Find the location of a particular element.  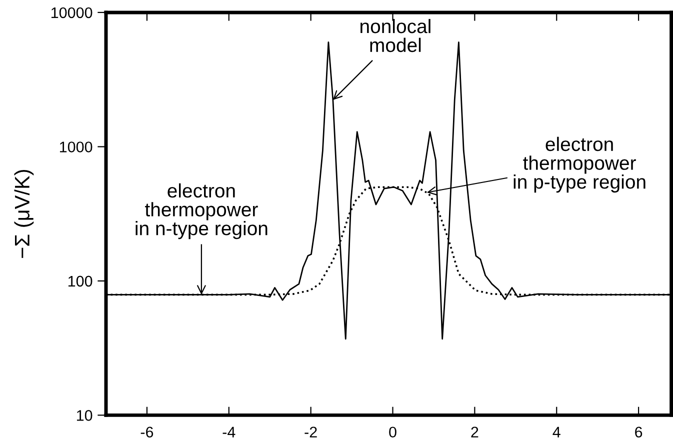

x-tick-label: 2 is located at coordinates (474, 432).